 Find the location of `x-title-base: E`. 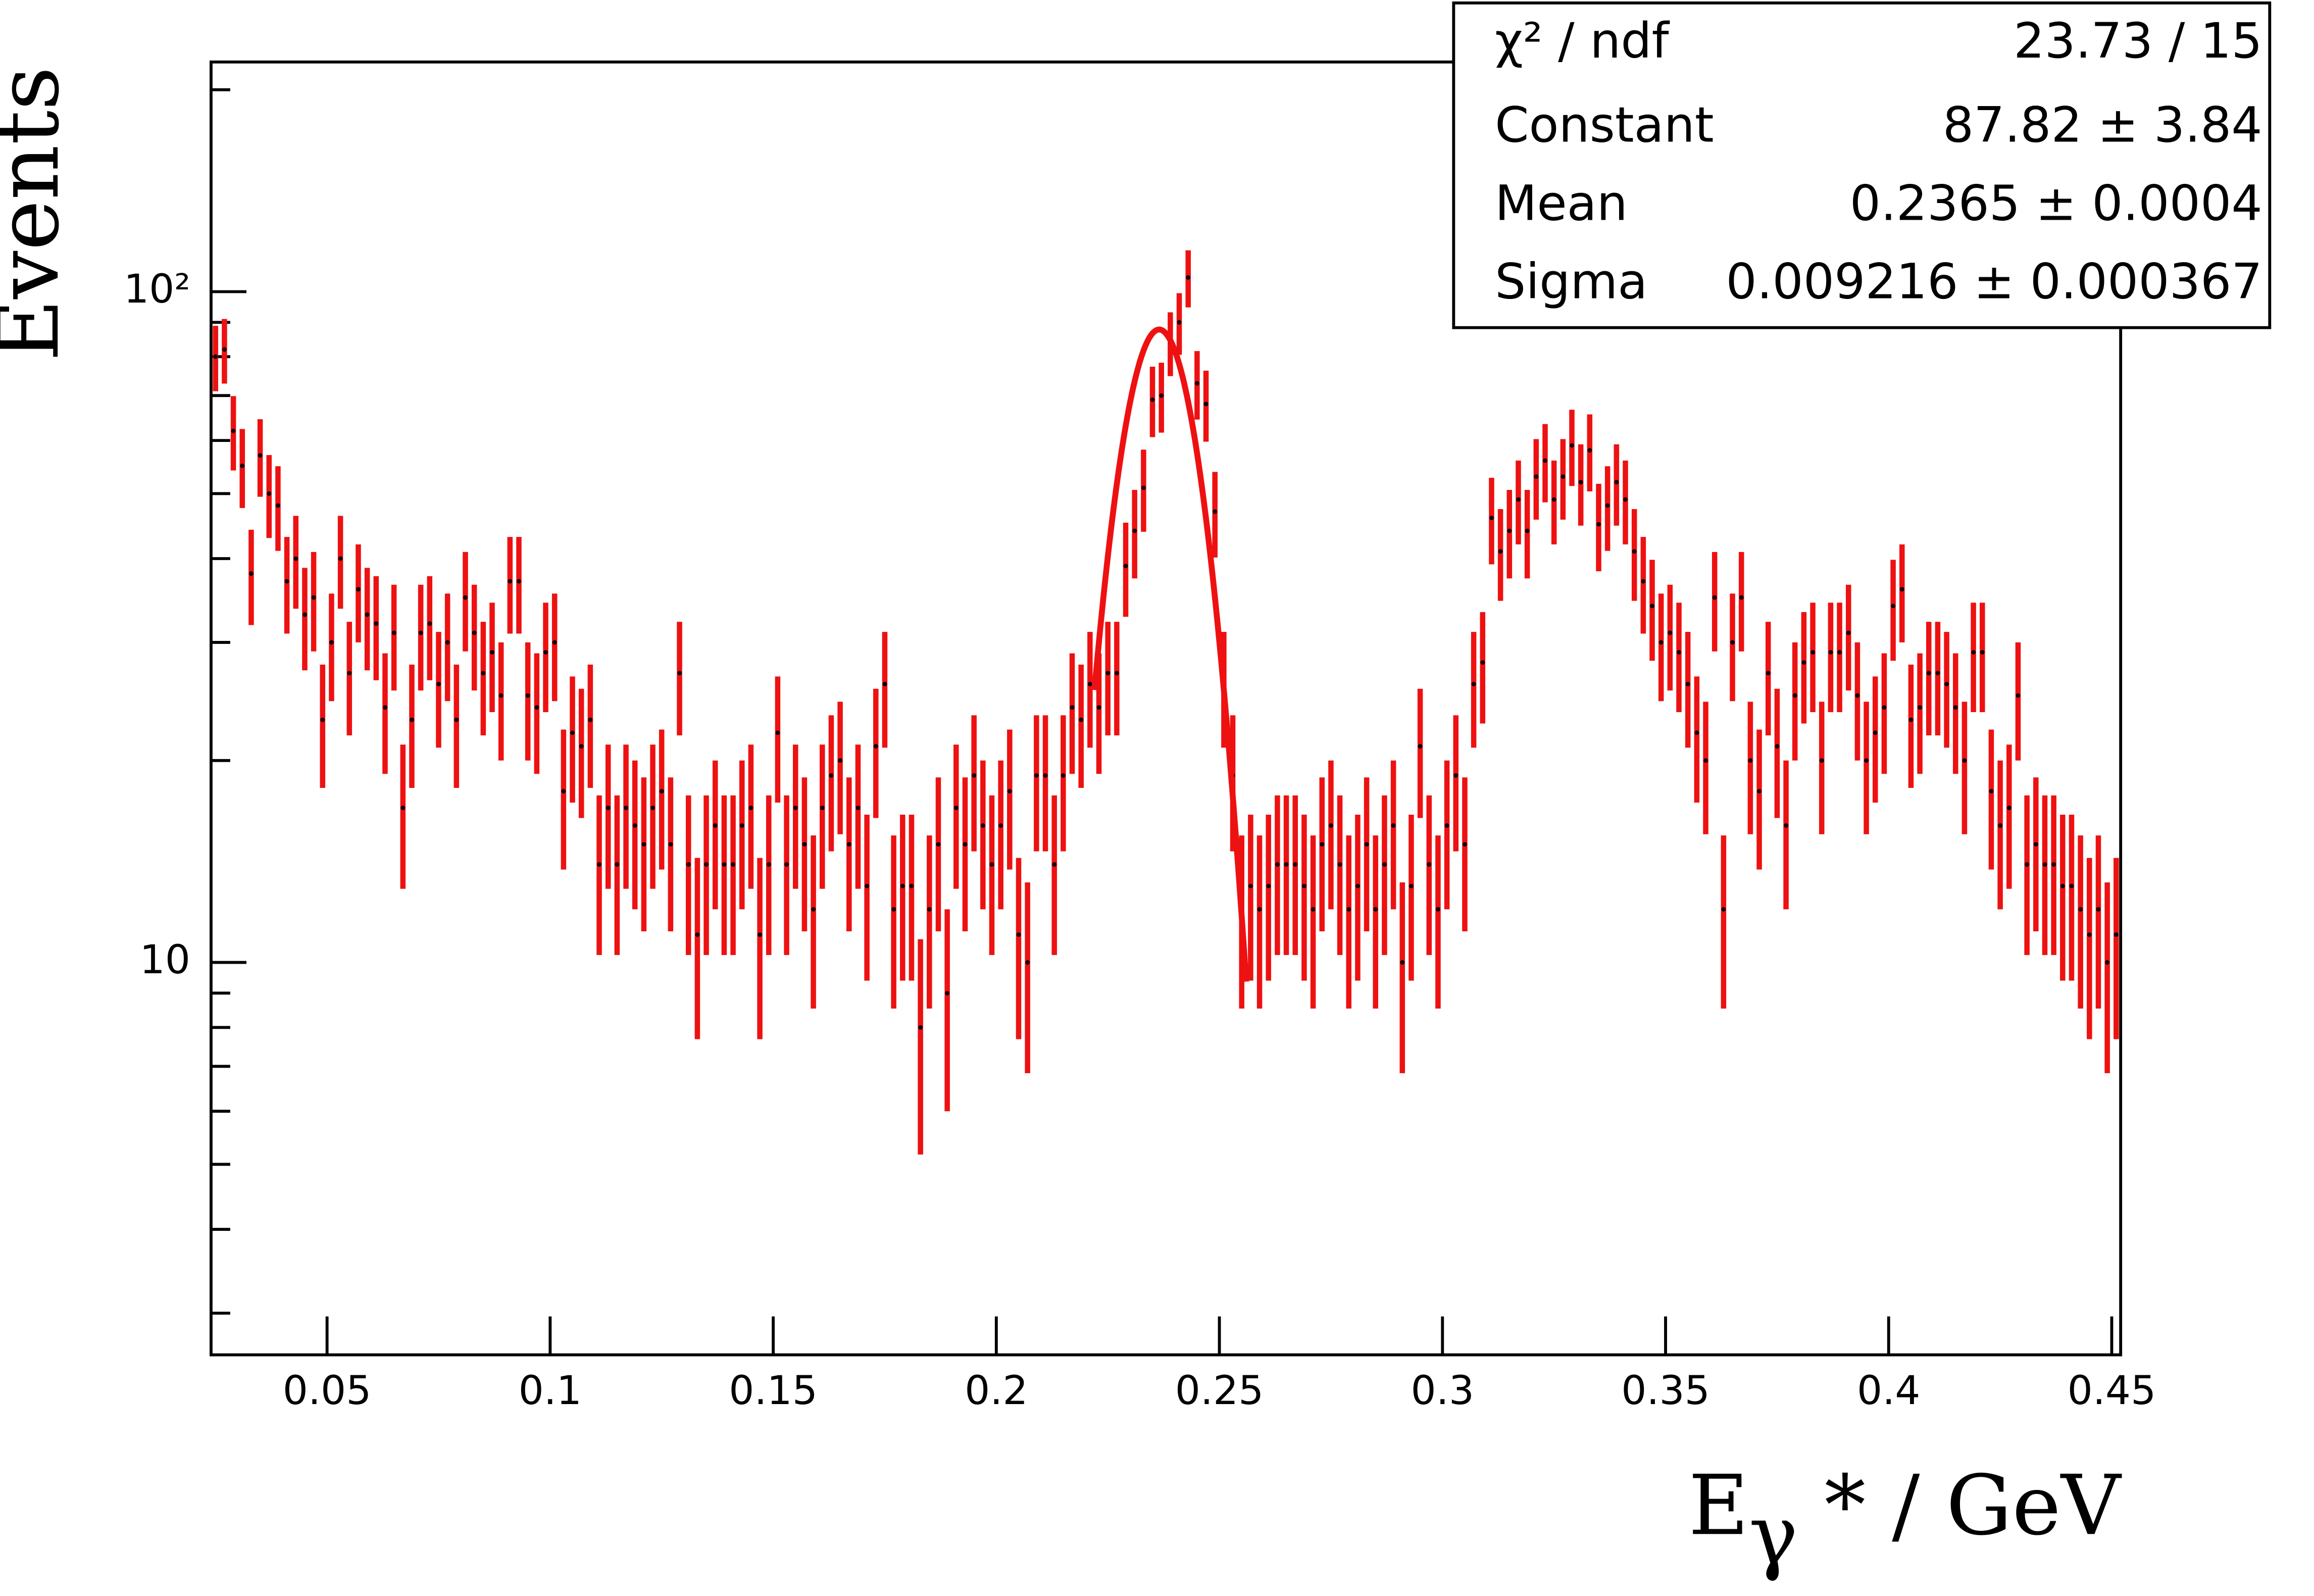

x-title-base: E is located at coordinates (1718, 1505).